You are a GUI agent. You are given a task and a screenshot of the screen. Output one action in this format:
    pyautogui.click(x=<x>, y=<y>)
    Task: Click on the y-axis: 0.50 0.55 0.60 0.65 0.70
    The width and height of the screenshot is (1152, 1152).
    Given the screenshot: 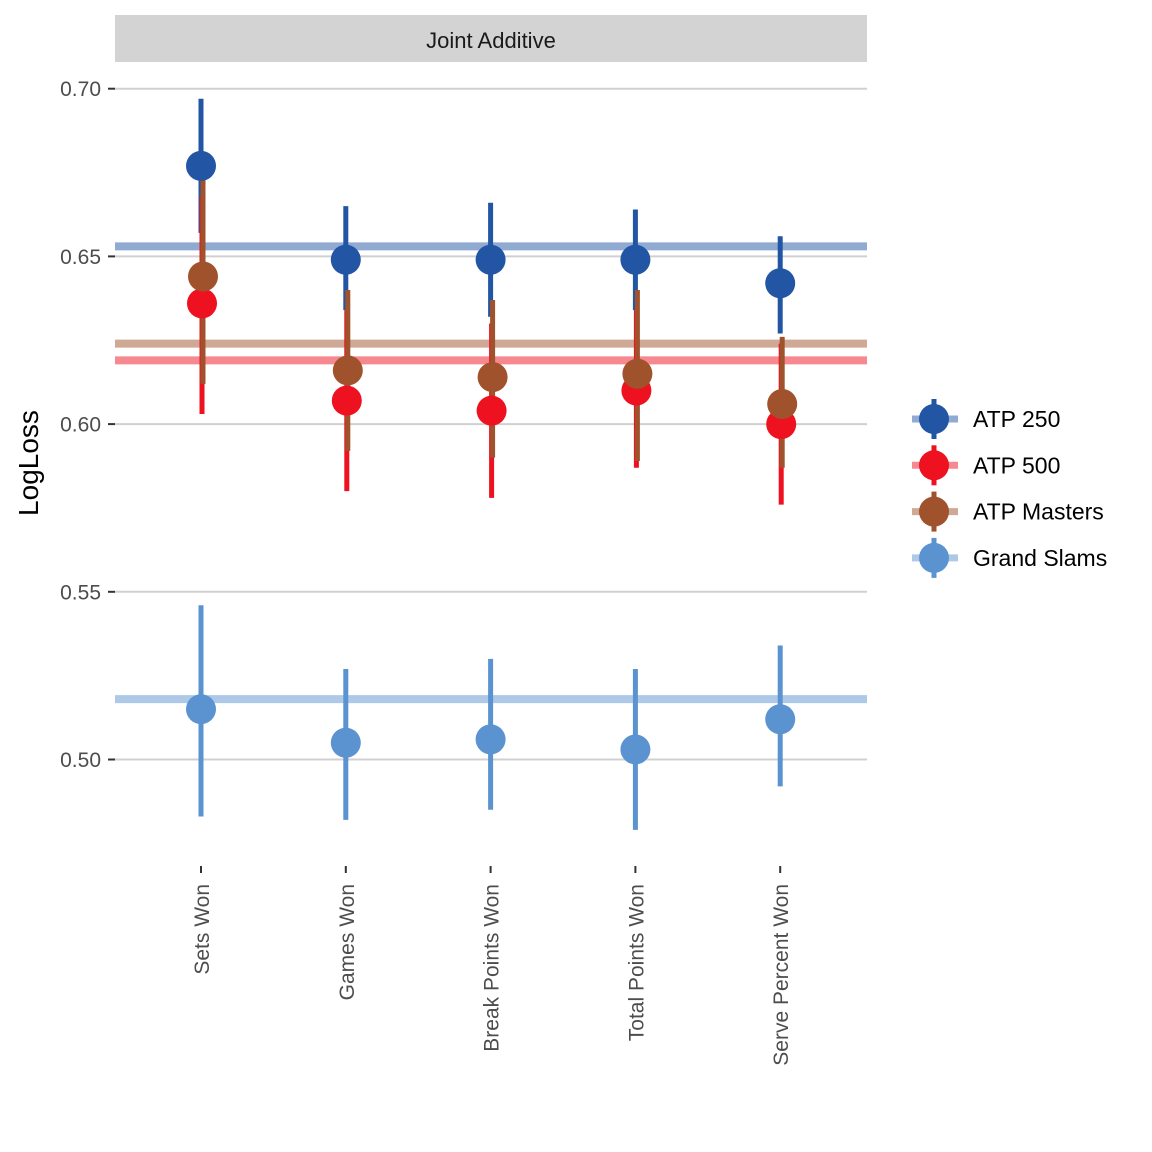 What is the action you would take?
    pyautogui.click(x=87, y=425)
    